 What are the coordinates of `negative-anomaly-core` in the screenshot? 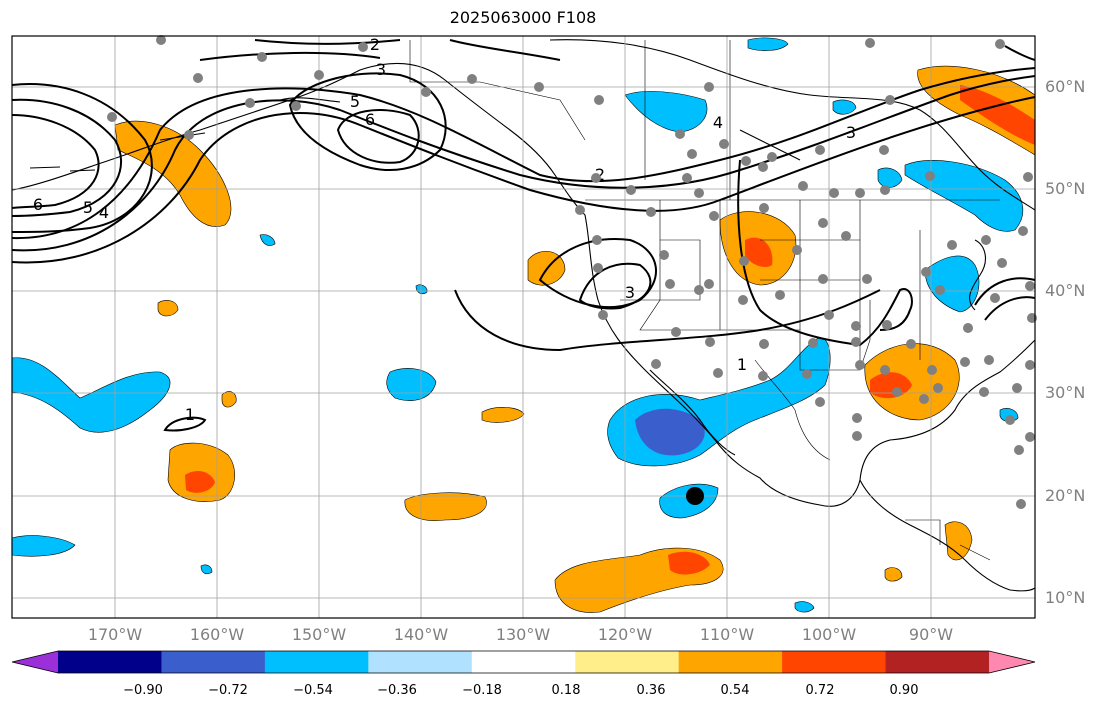 It's located at (670, 432).